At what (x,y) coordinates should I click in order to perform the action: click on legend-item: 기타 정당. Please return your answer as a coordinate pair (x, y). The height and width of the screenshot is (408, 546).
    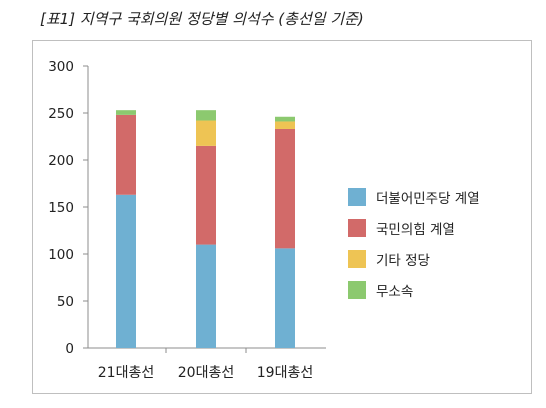
    Looking at the image, I should click on (414, 259).